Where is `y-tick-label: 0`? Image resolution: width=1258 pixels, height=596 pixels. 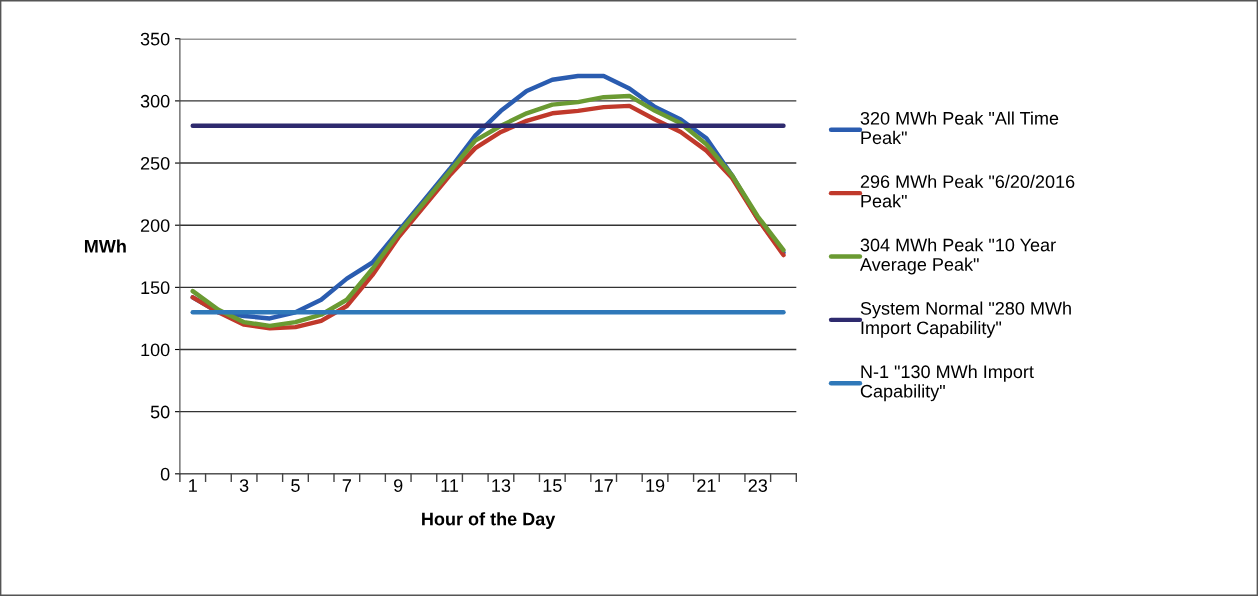 y-tick-label: 0 is located at coordinates (165, 474).